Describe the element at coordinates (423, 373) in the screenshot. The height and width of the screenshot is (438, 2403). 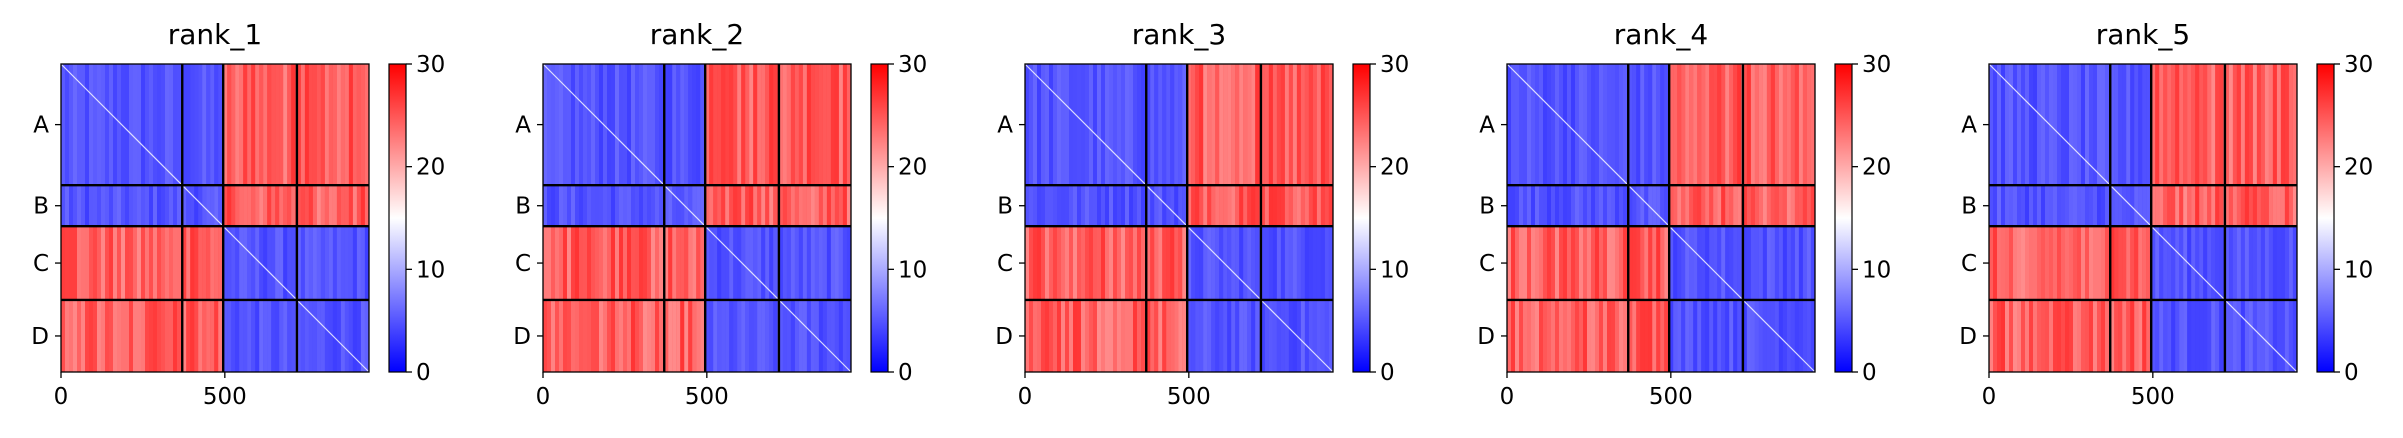
I see `colorbar-tick-label: 0` at that location.